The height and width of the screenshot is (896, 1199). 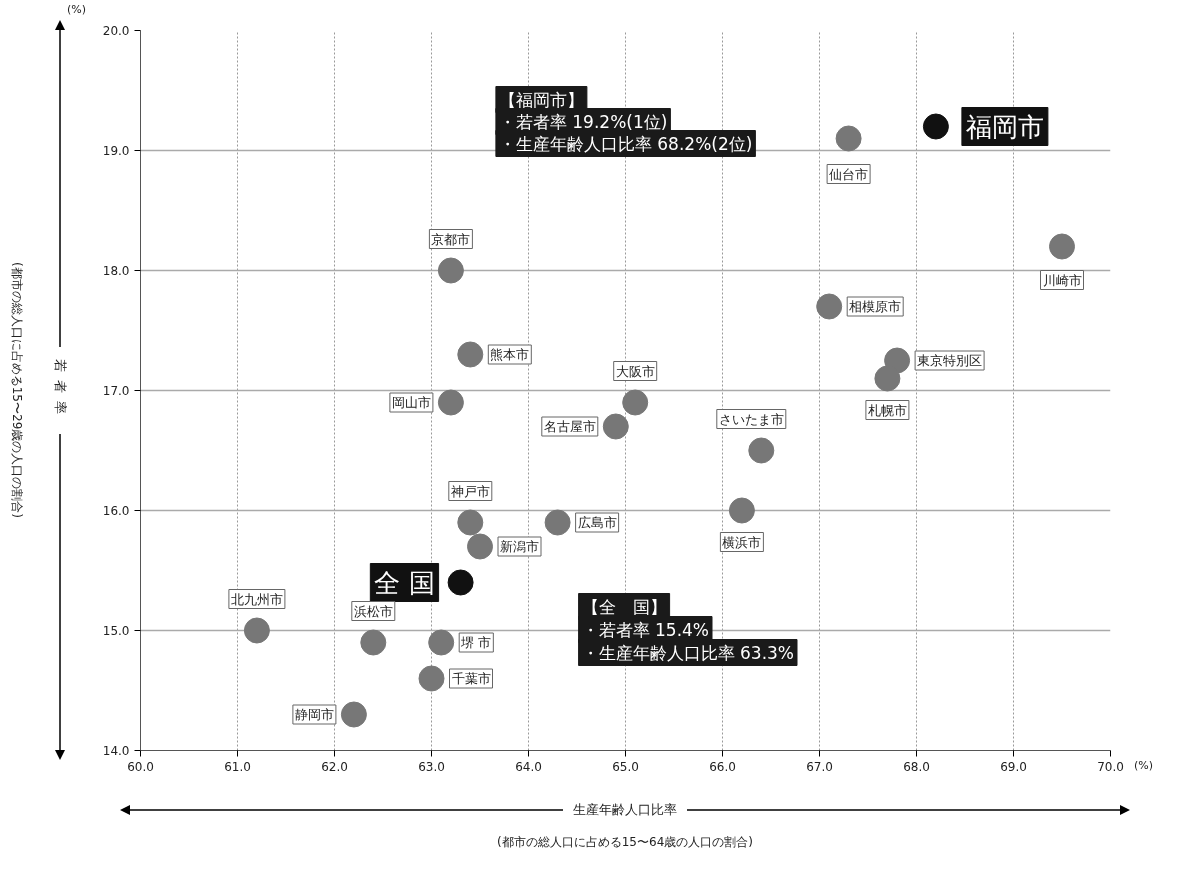 What do you see at coordinates (451, 239) in the screenshot?
I see `annotation: 京都市` at bounding box center [451, 239].